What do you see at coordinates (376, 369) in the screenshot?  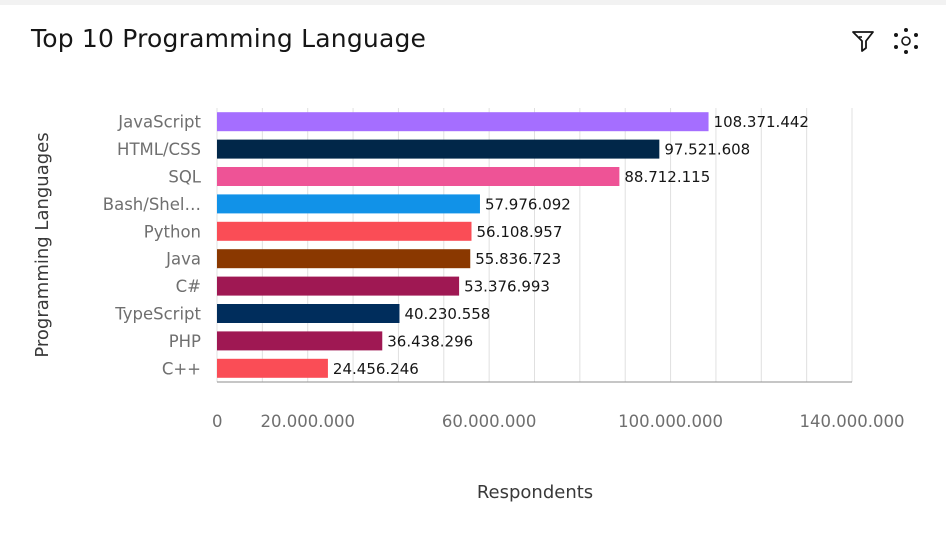 I see `value-label: 24.456.246` at bounding box center [376, 369].